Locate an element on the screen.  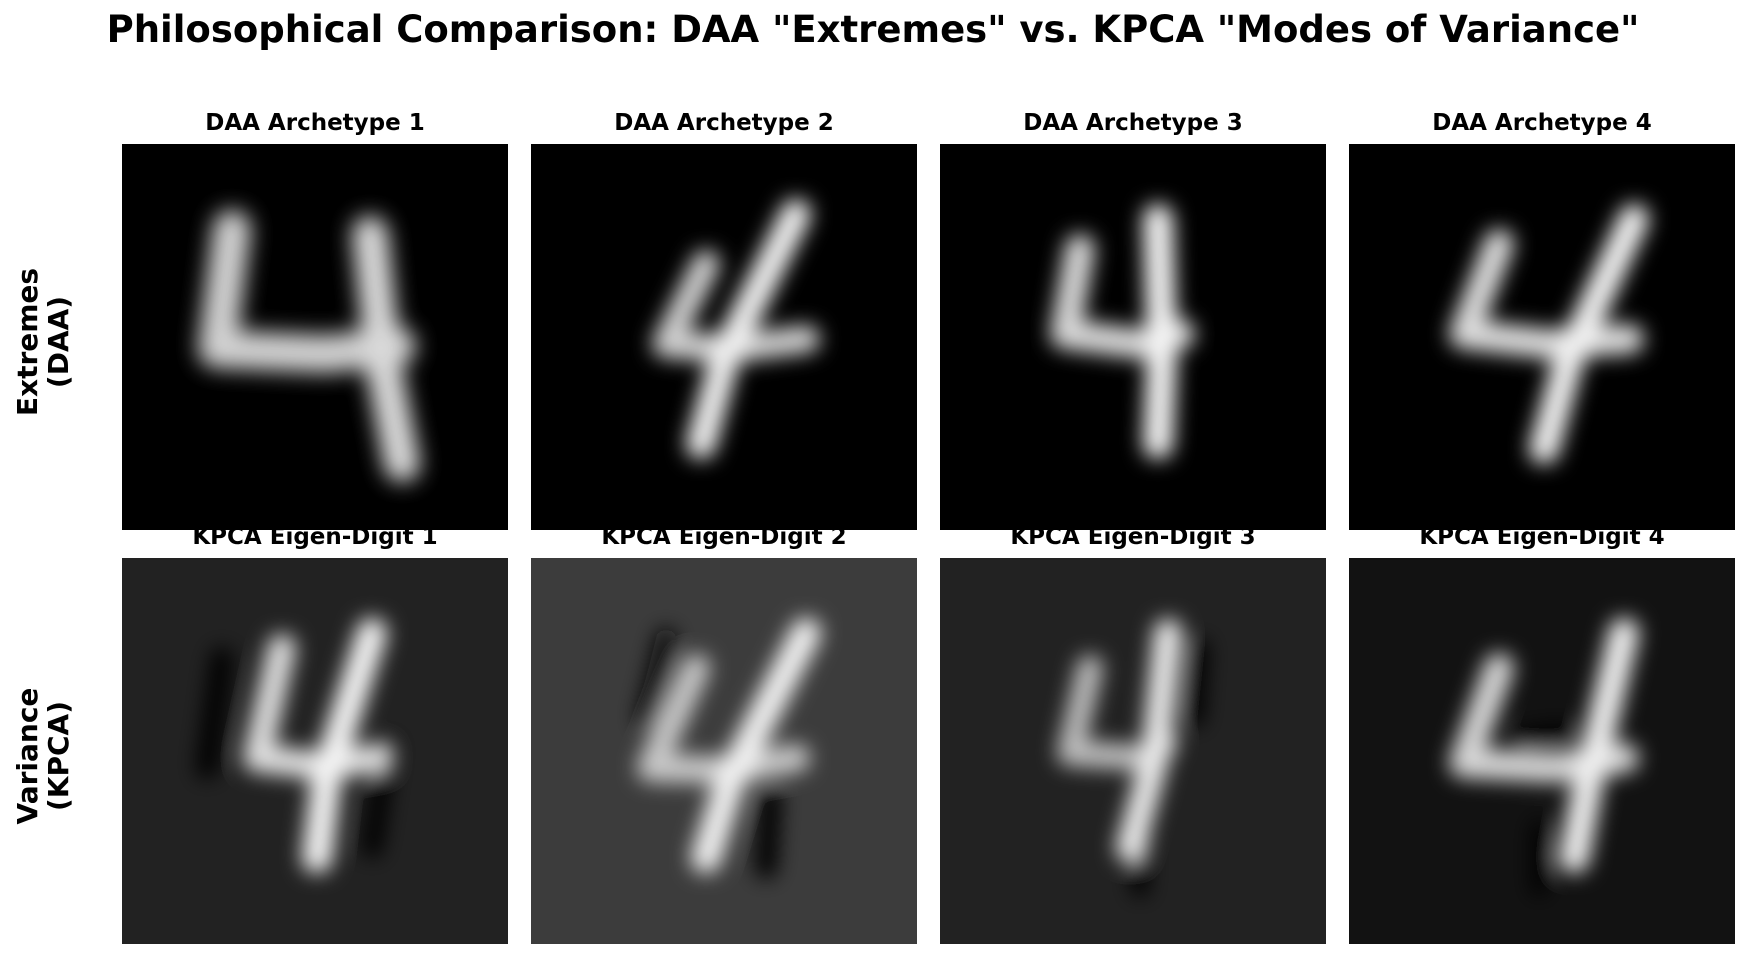
panel-title-kpca-3: KPCA Eigen-Digit 3 is located at coordinates (1133, 537).